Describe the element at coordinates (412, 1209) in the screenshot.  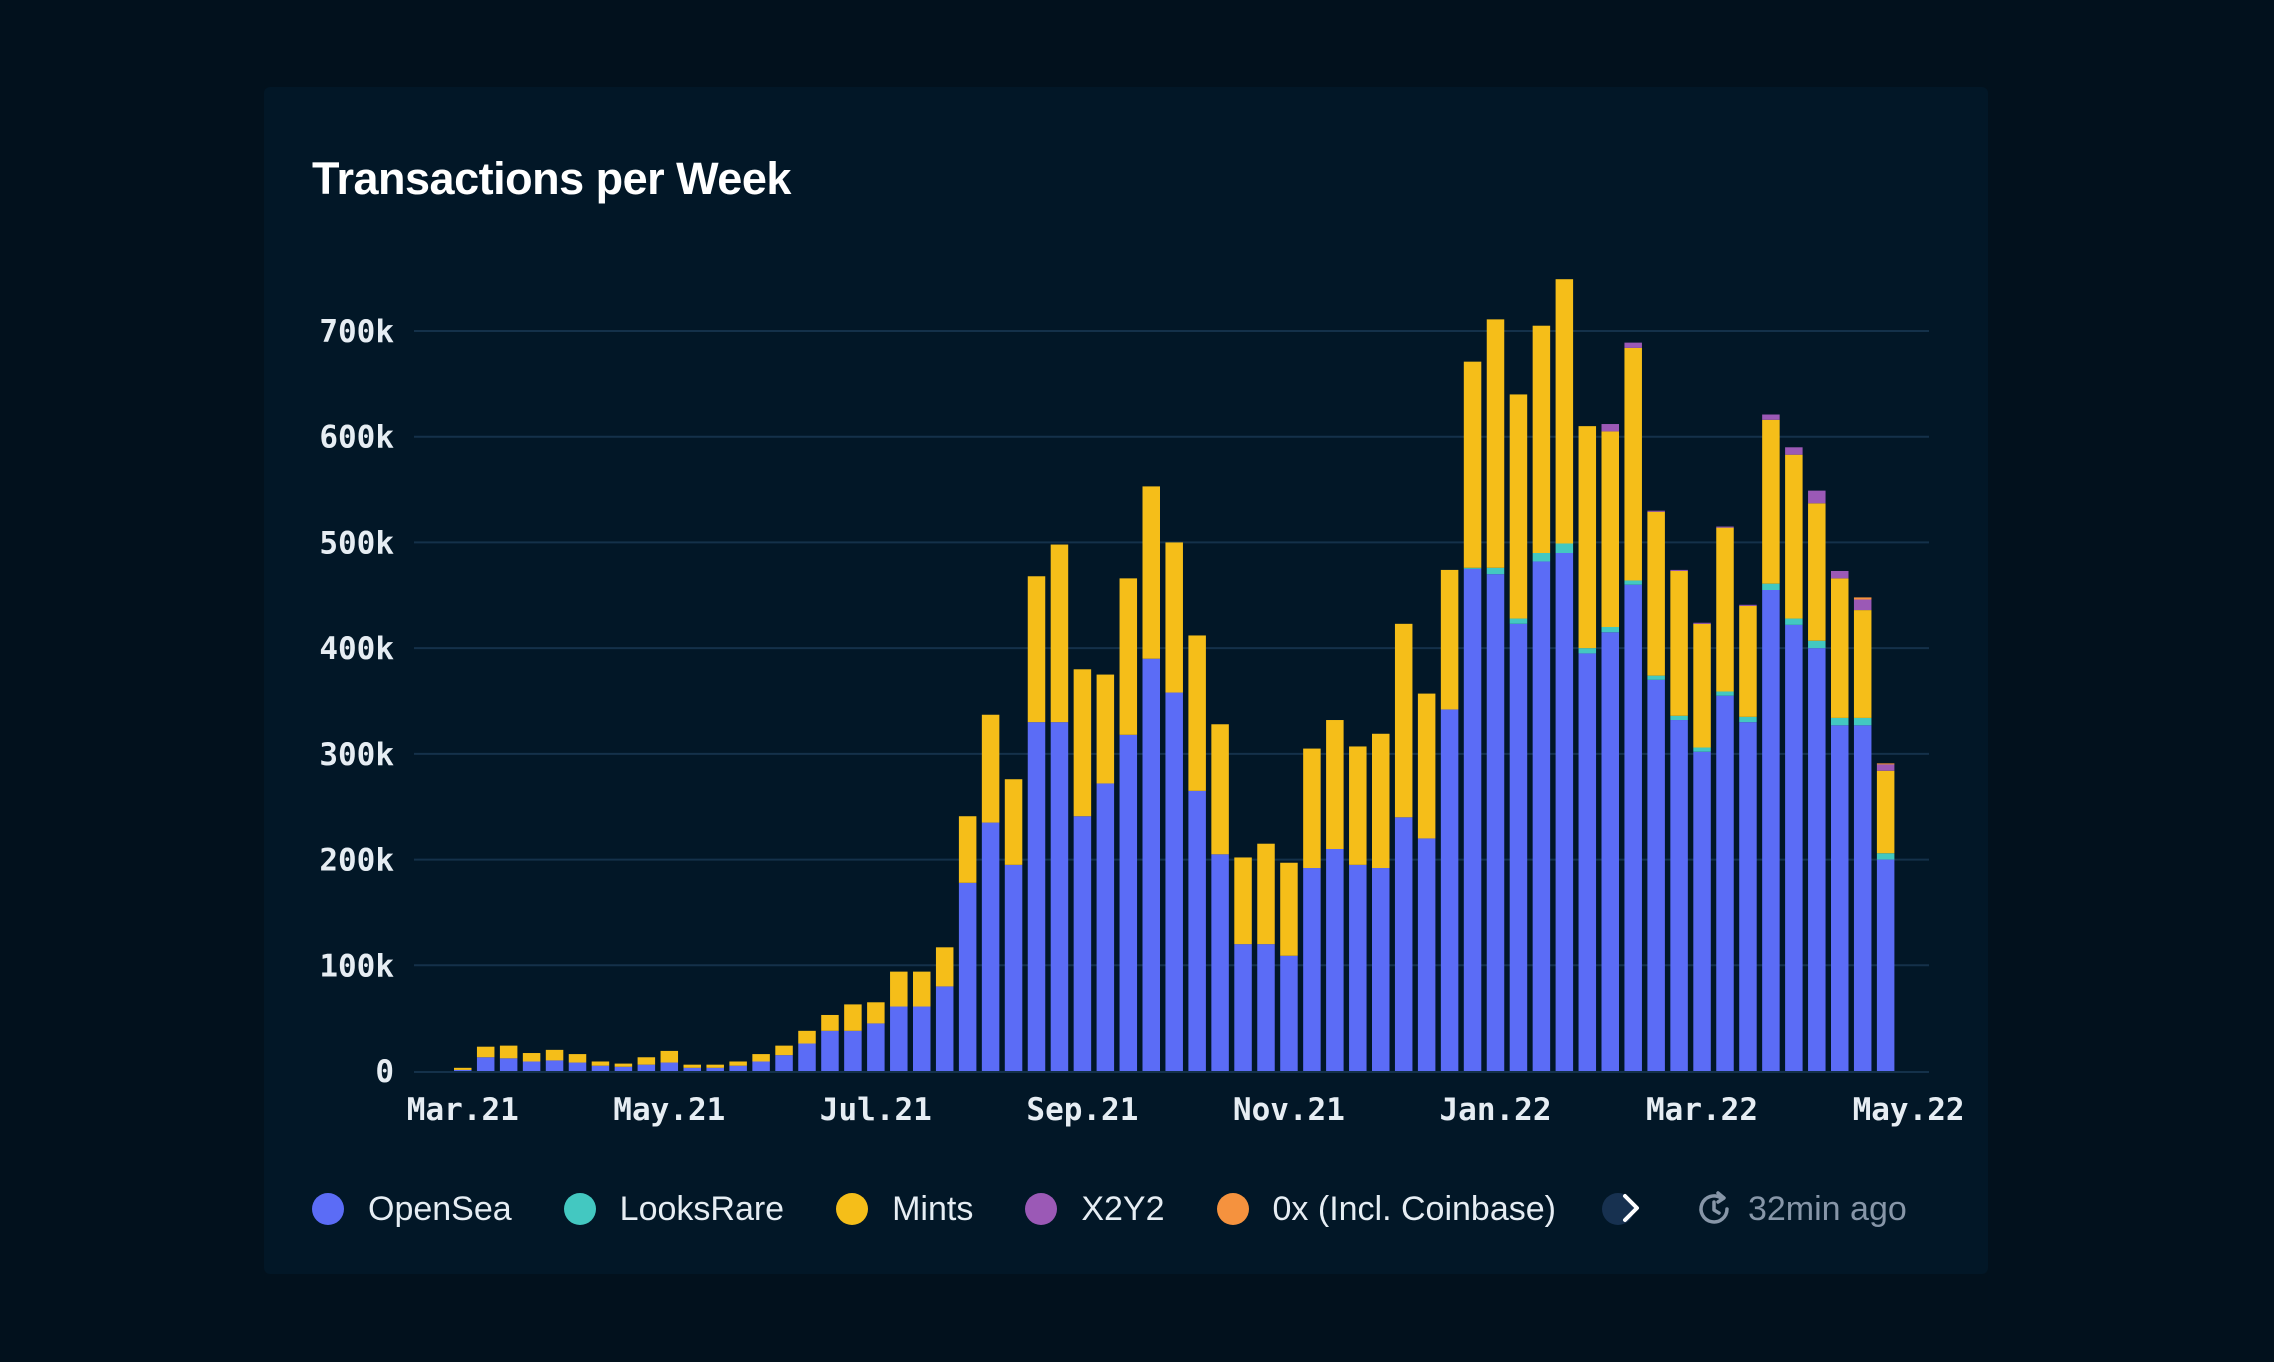
I see `legend-item-opensea: OpenSea` at that location.